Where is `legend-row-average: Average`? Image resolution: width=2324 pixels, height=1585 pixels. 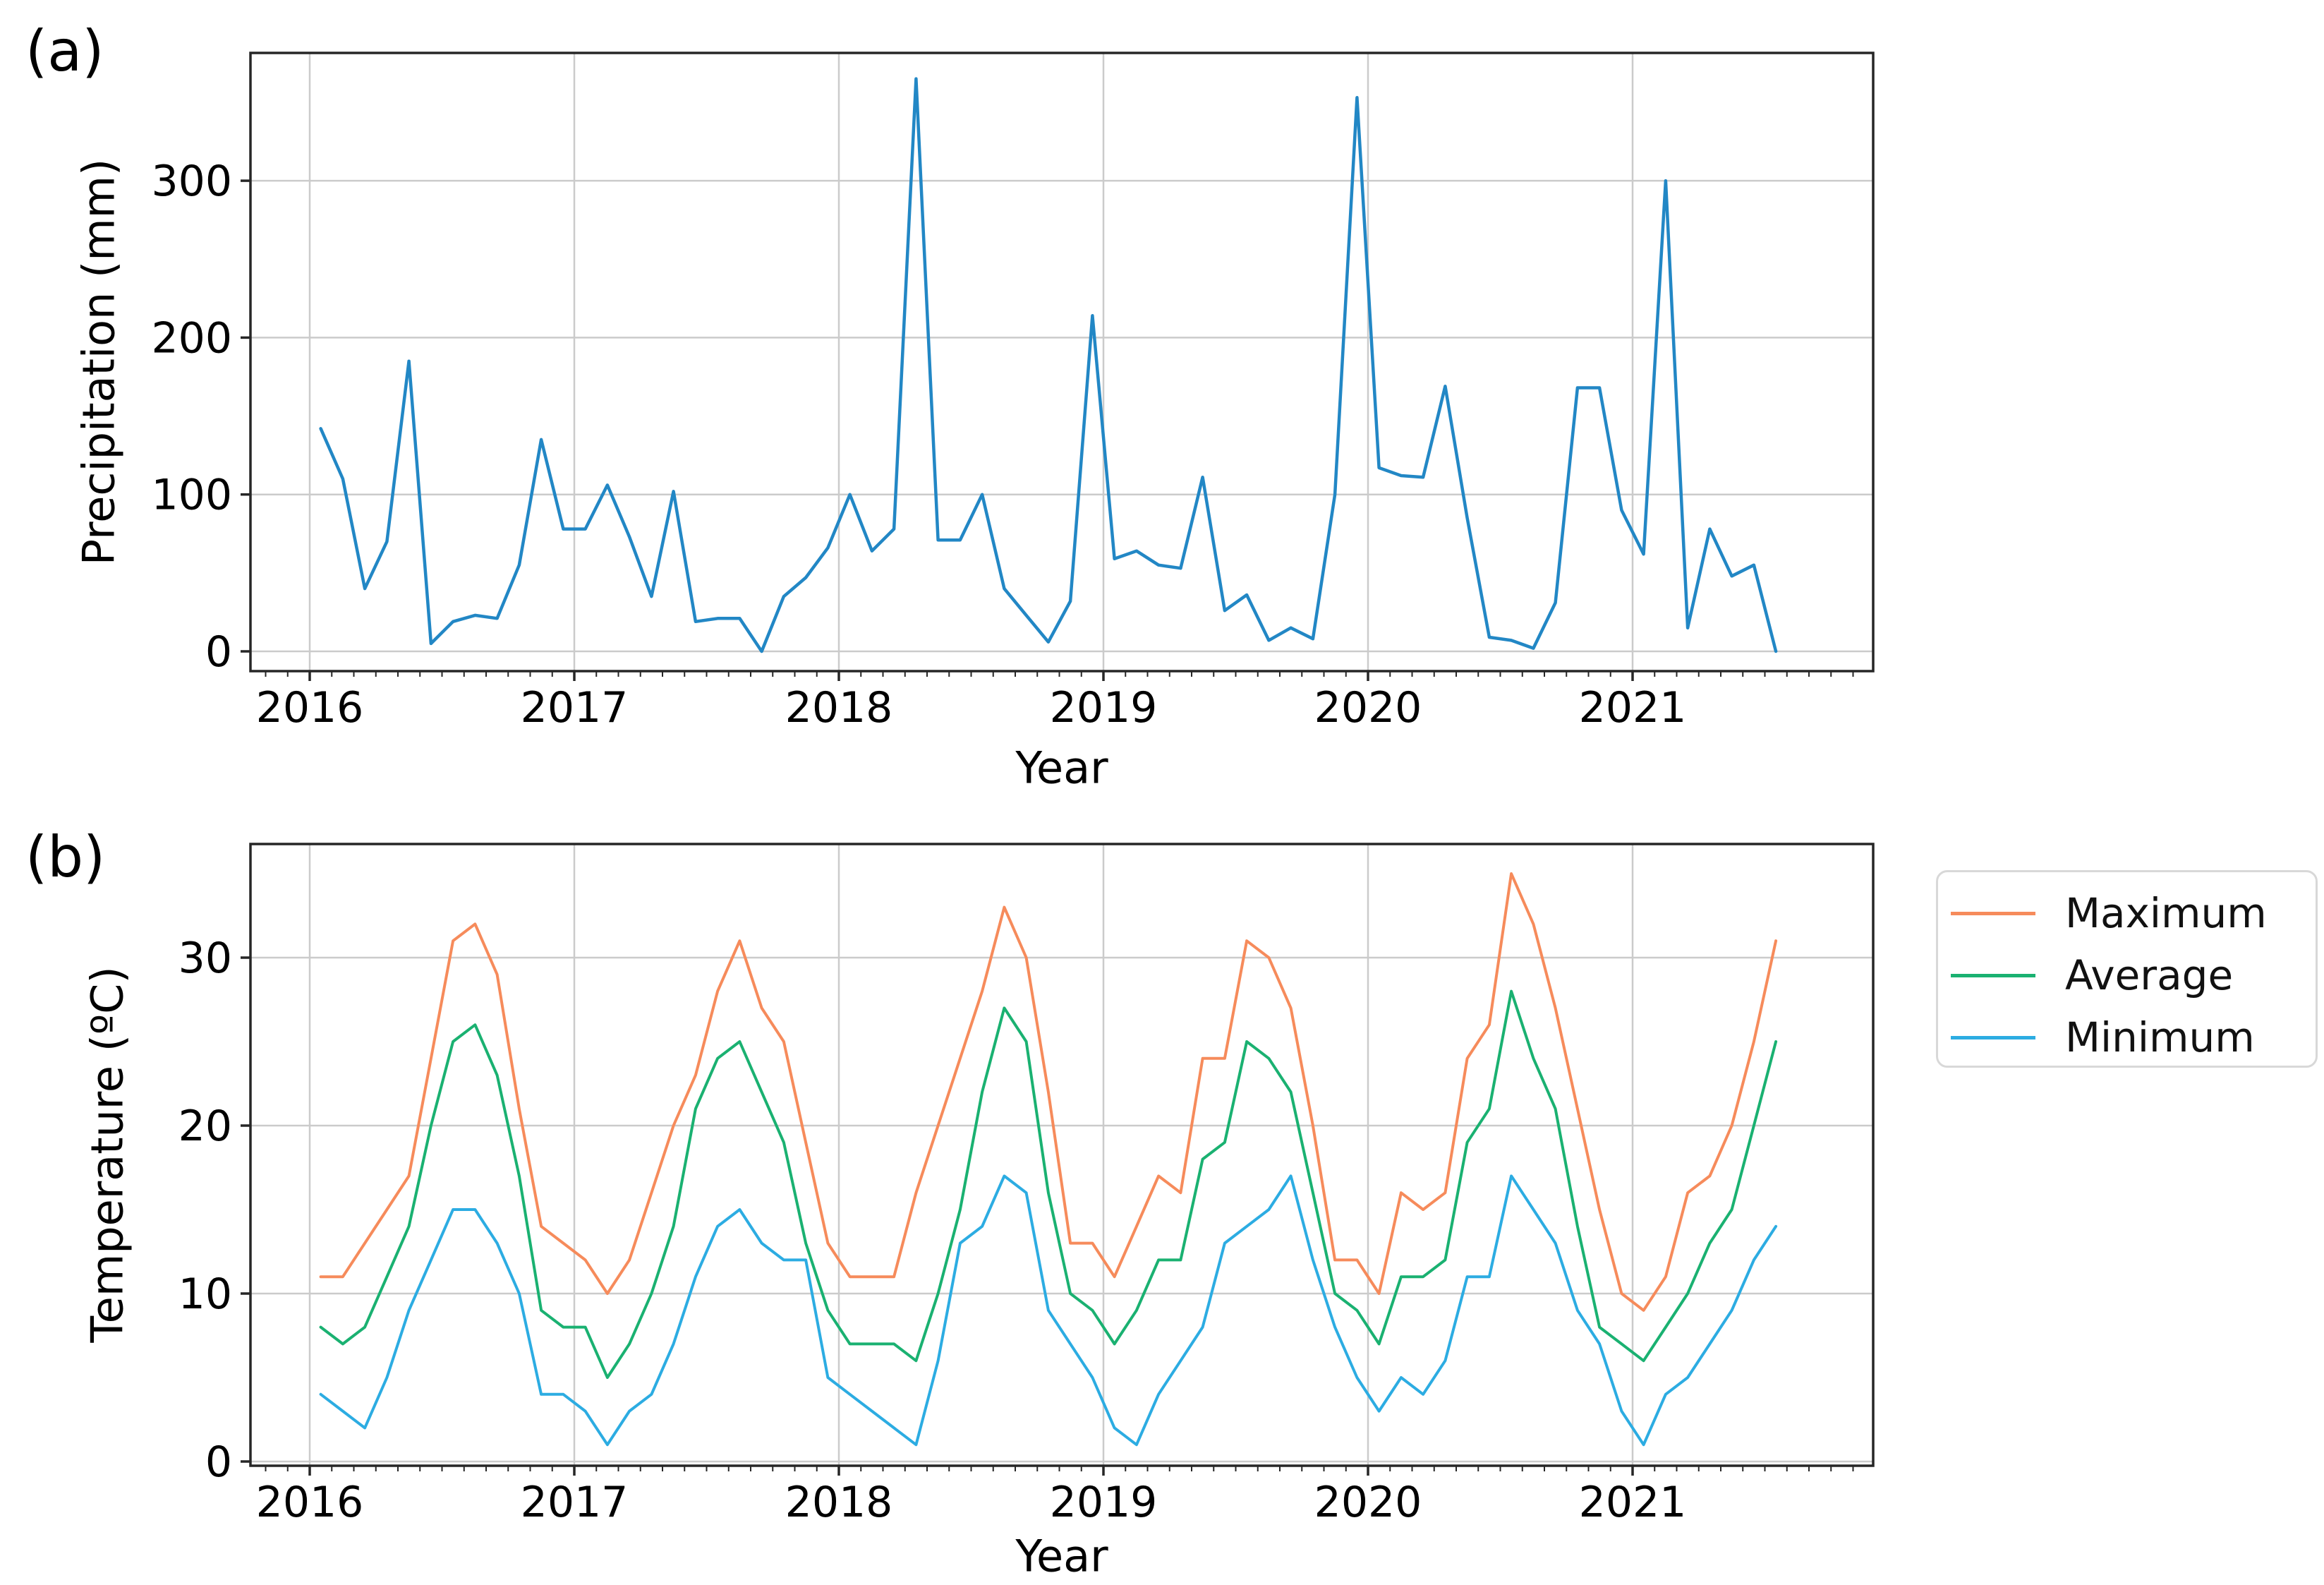
legend-row-average: Average is located at coordinates (2133, 975).